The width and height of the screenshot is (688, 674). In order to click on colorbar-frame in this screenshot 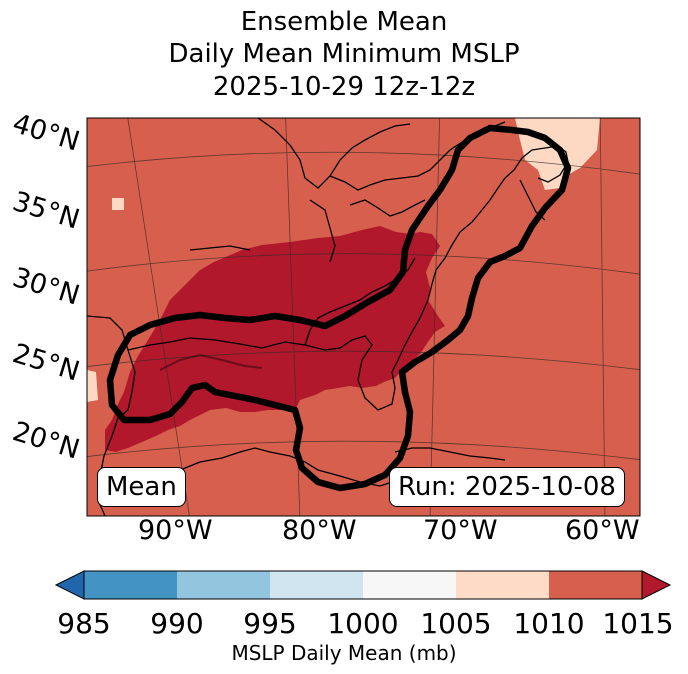, I will do `click(363, 585)`.